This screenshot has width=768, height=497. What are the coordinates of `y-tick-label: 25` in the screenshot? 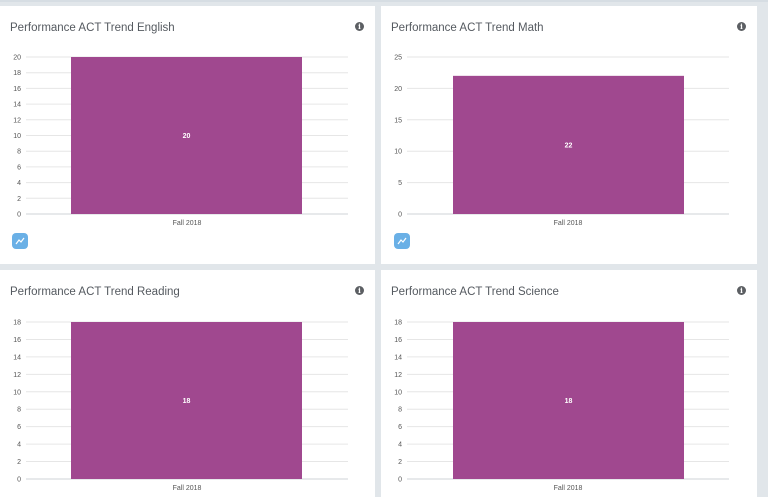 It's located at (398, 58).